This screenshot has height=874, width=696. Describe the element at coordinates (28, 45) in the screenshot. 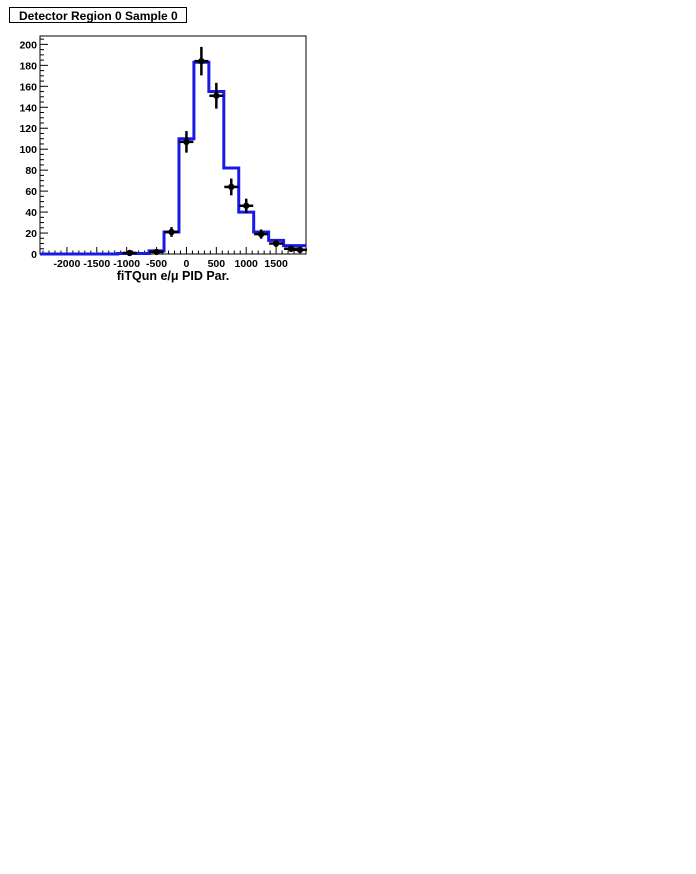

I see `y-tick-label: 200` at that location.